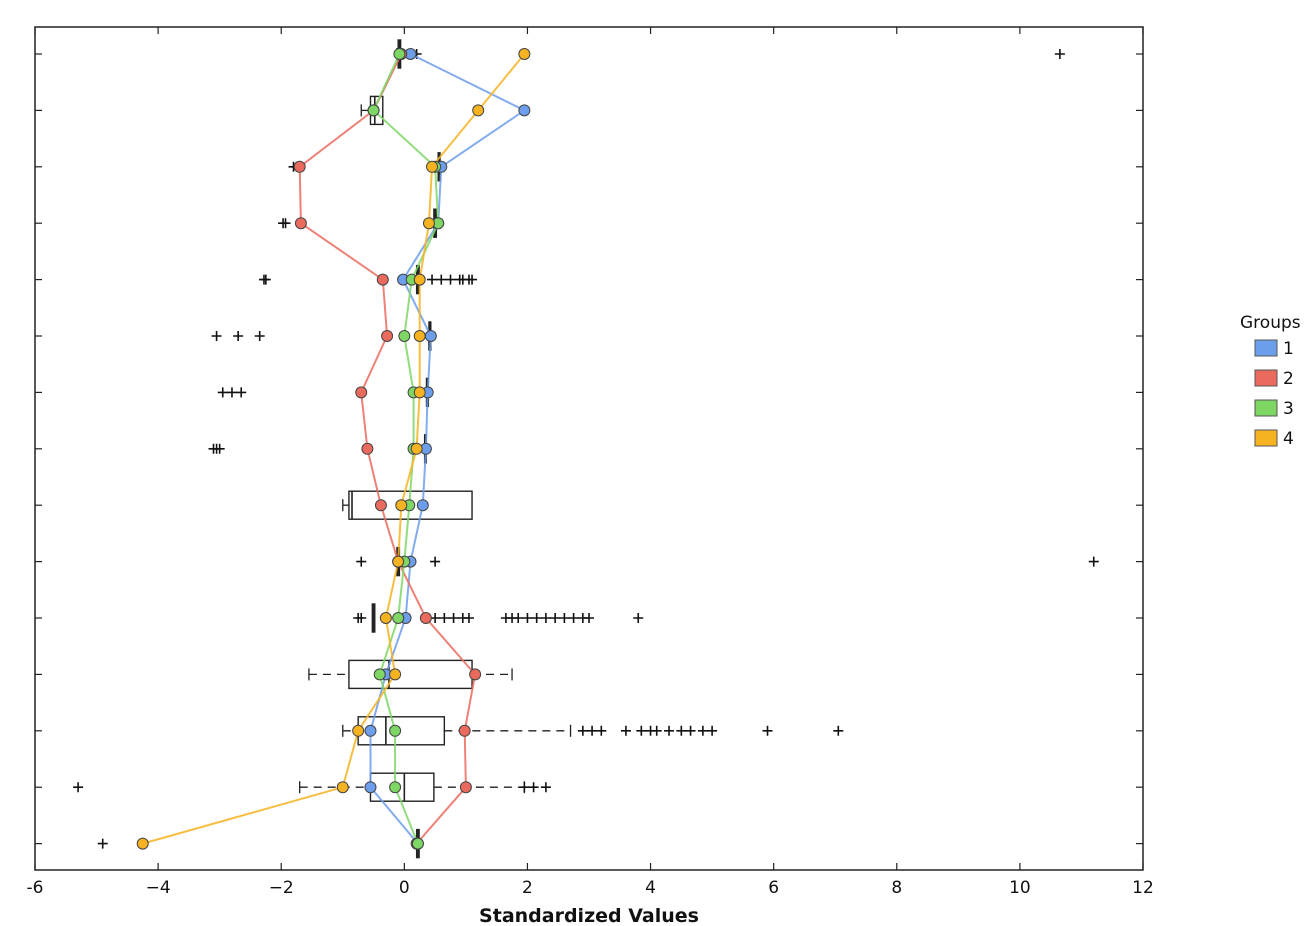 This screenshot has height=926, width=1307. What do you see at coordinates (158, 888) in the screenshot?
I see `x-tick-label: −4` at bounding box center [158, 888].